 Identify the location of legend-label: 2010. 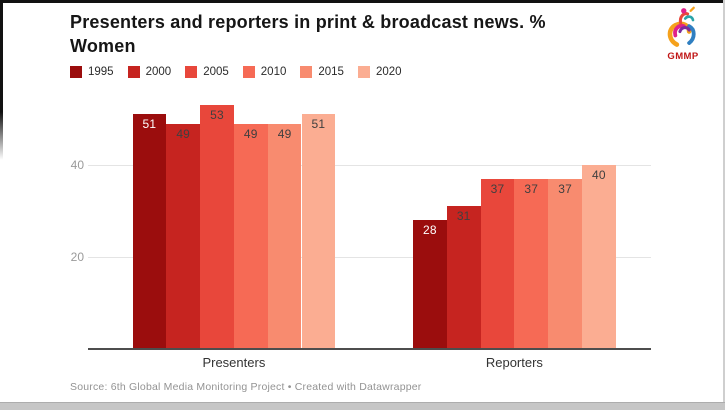
(273, 72).